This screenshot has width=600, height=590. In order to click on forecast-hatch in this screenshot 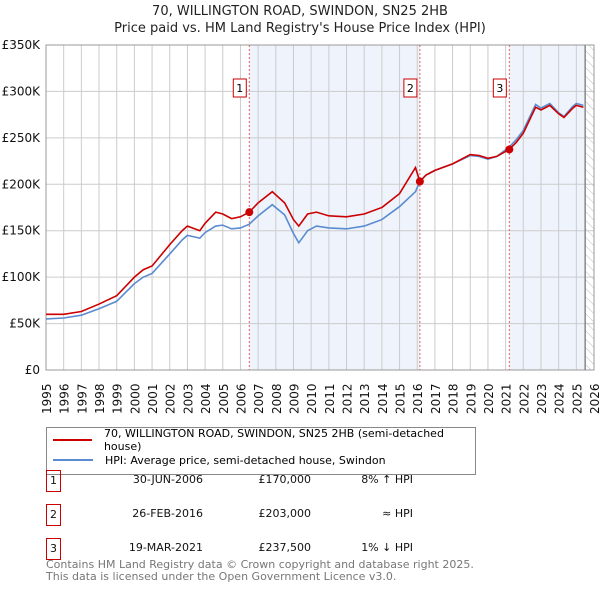, I will do `click(589, 207)`.